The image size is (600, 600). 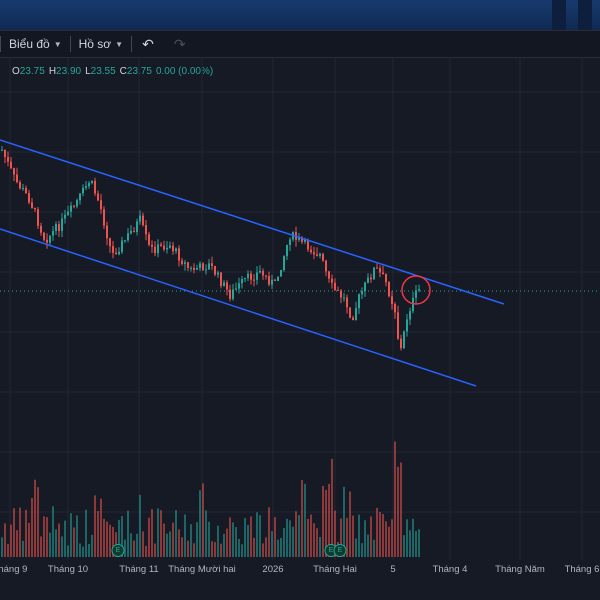 What do you see at coordinates (202, 569) in the screenshot?
I see `x-tick-label: Tháng Mười hai` at bounding box center [202, 569].